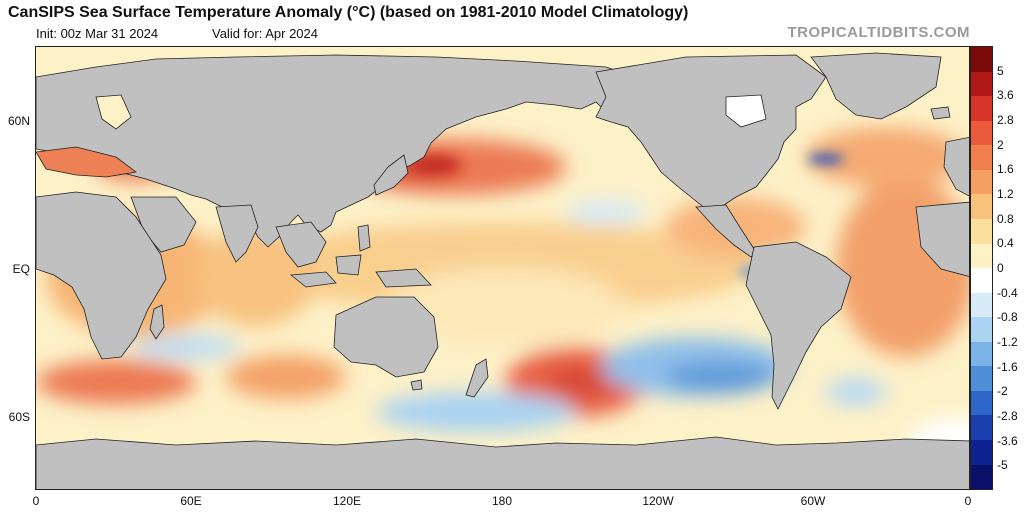 This screenshot has height=512, width=1024. Describe the element at coordinates (265, 33) in the screenshot. I see `valid-time: Valid for: Apr 2024` at that location.